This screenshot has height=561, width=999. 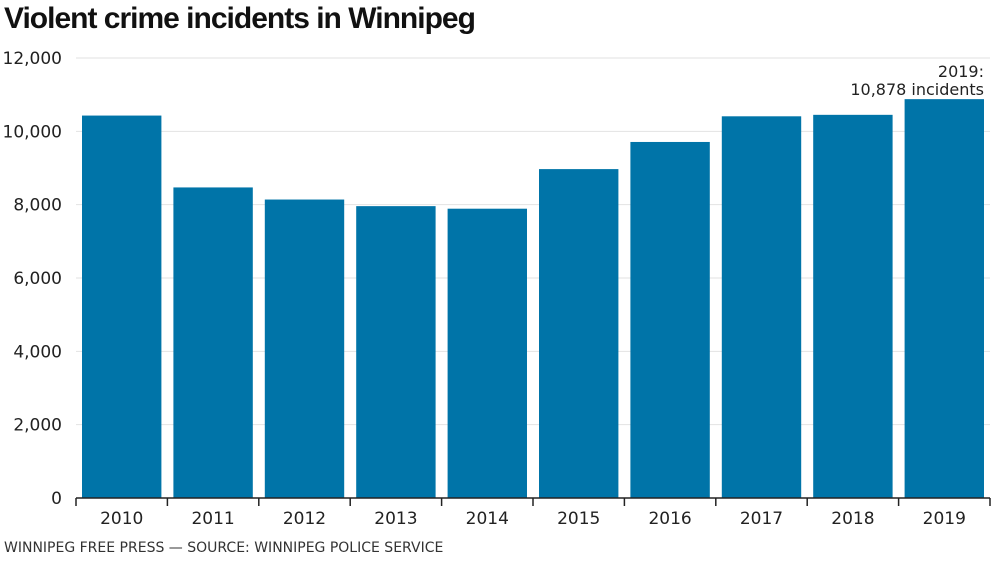 What do you see at coordinates (578, 519) in the screenshot?
I see `x-tick-label: 2015` at bounding box center [578, 519].